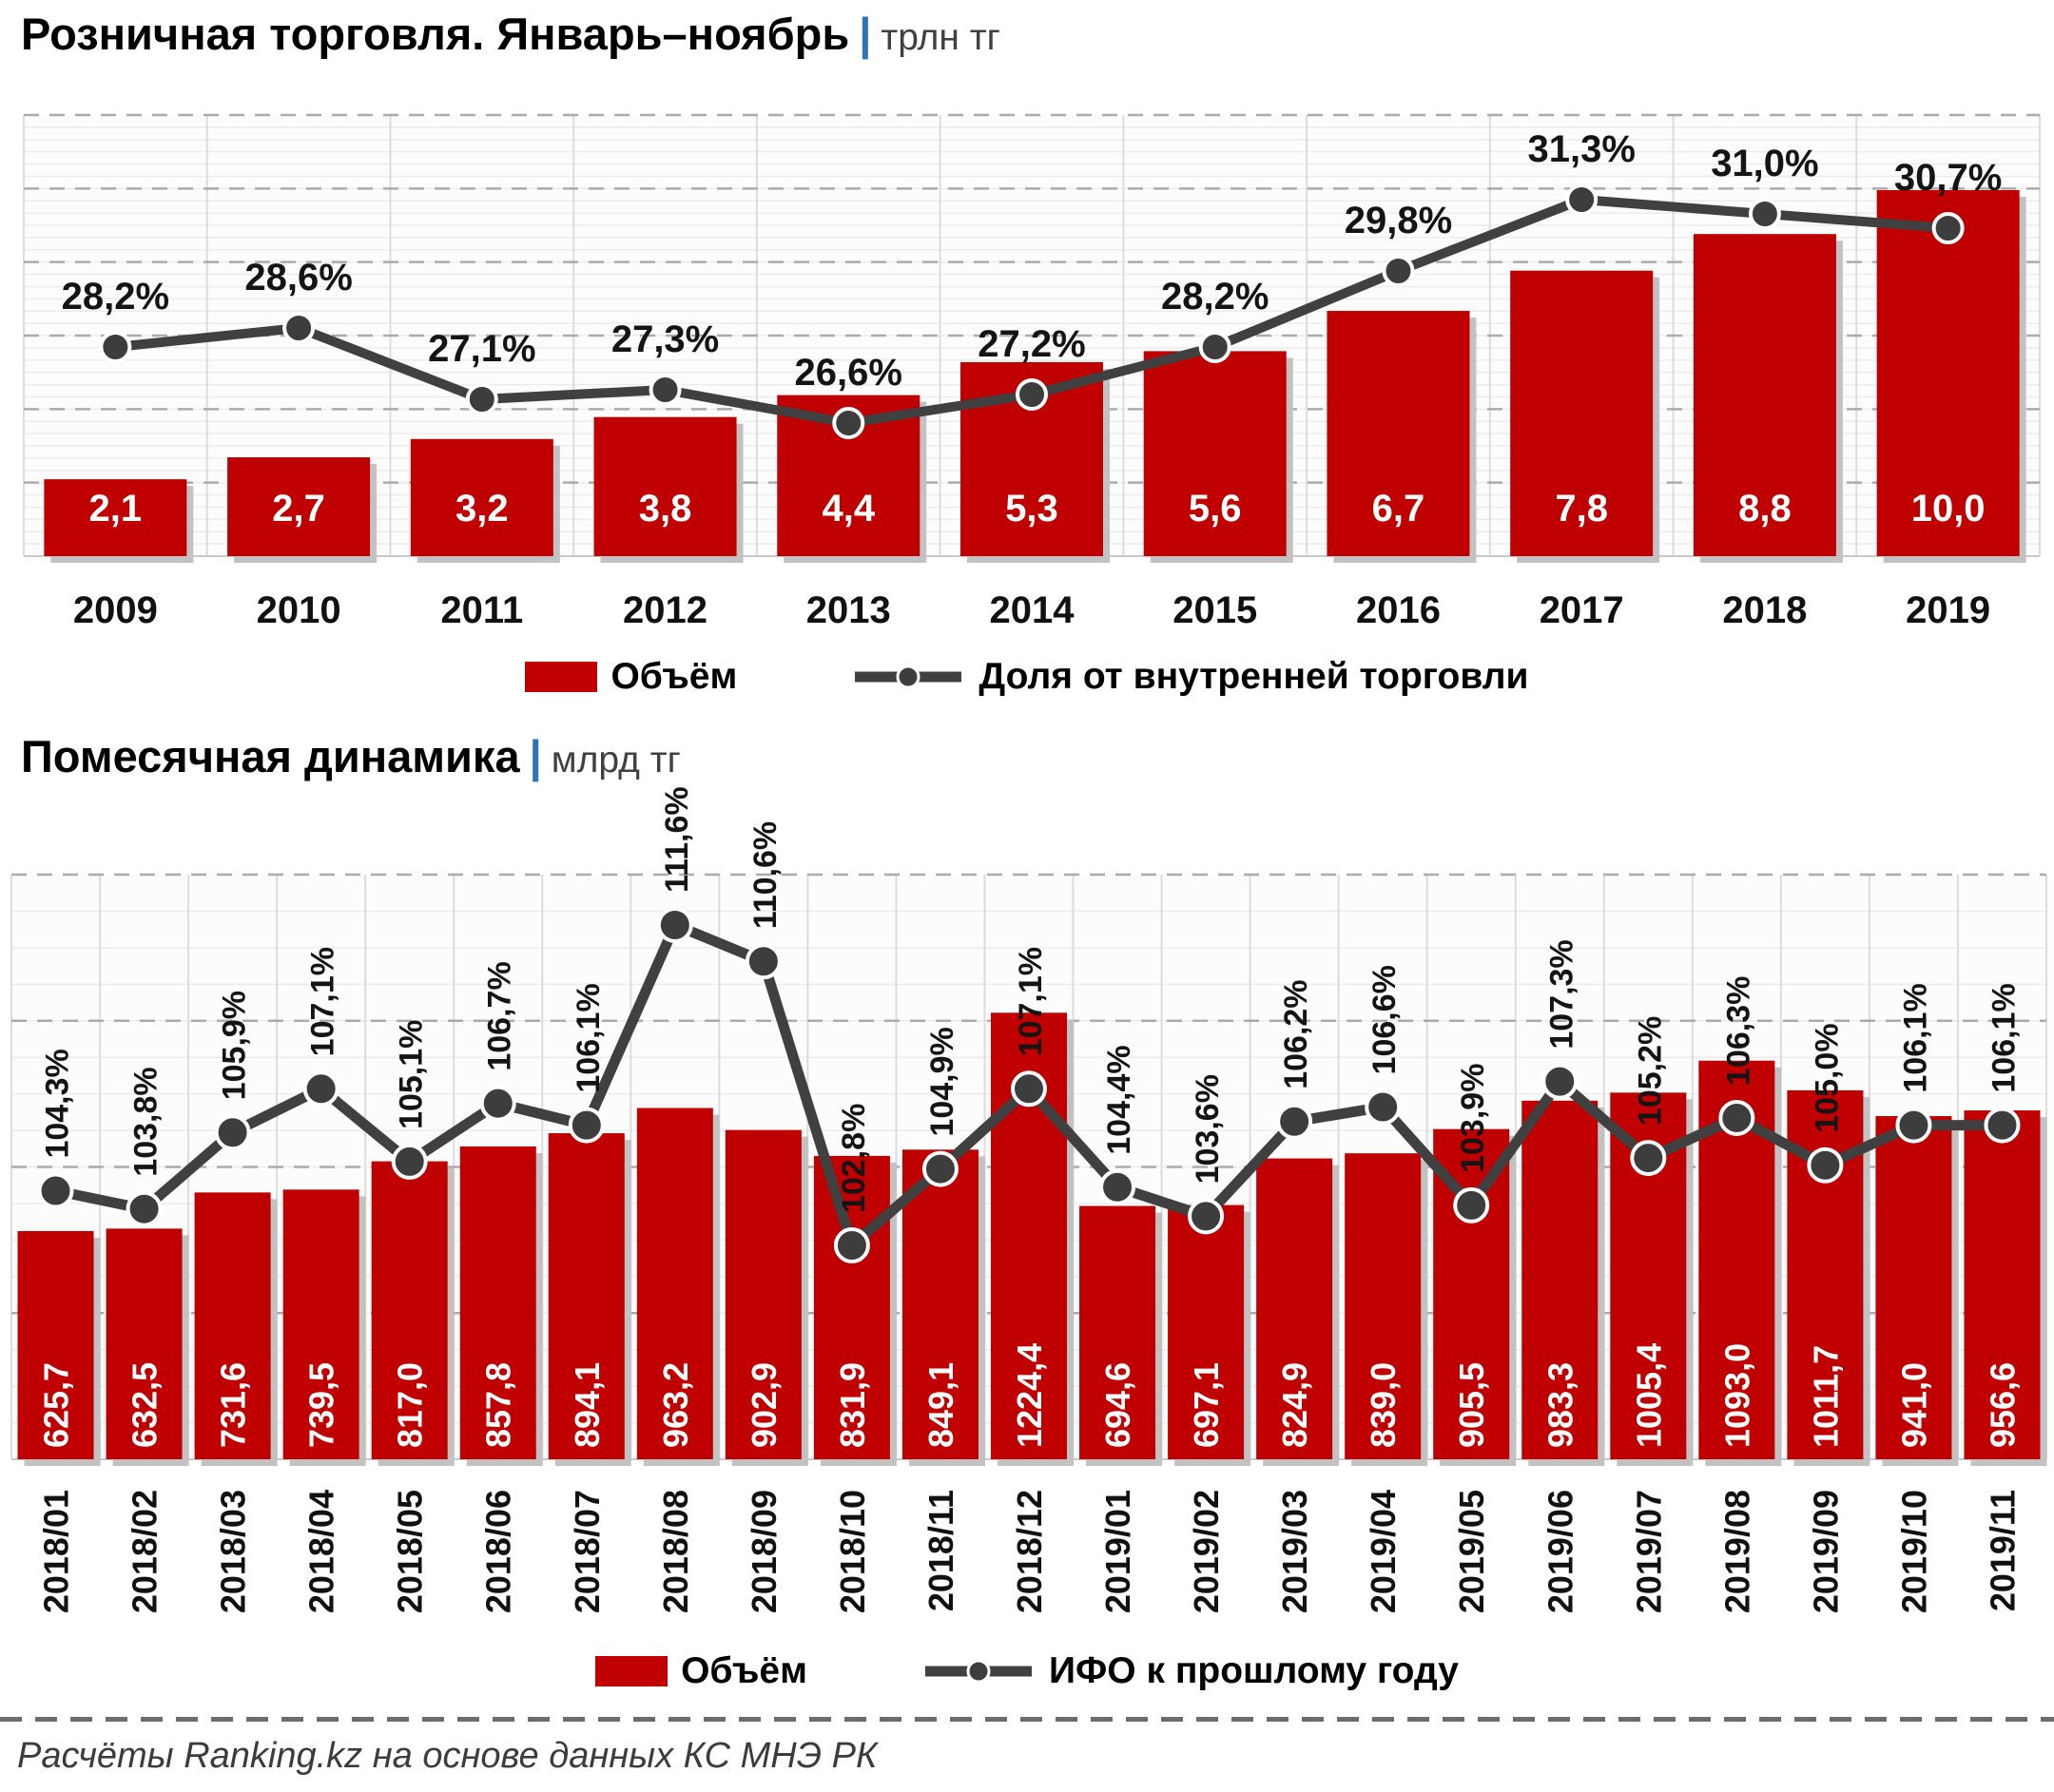 The image size is (2054, 1792). What do you see at coordinates (1582, 413) in the screenshot?
I see `bar-2017` at bounding box center [1582, 413].